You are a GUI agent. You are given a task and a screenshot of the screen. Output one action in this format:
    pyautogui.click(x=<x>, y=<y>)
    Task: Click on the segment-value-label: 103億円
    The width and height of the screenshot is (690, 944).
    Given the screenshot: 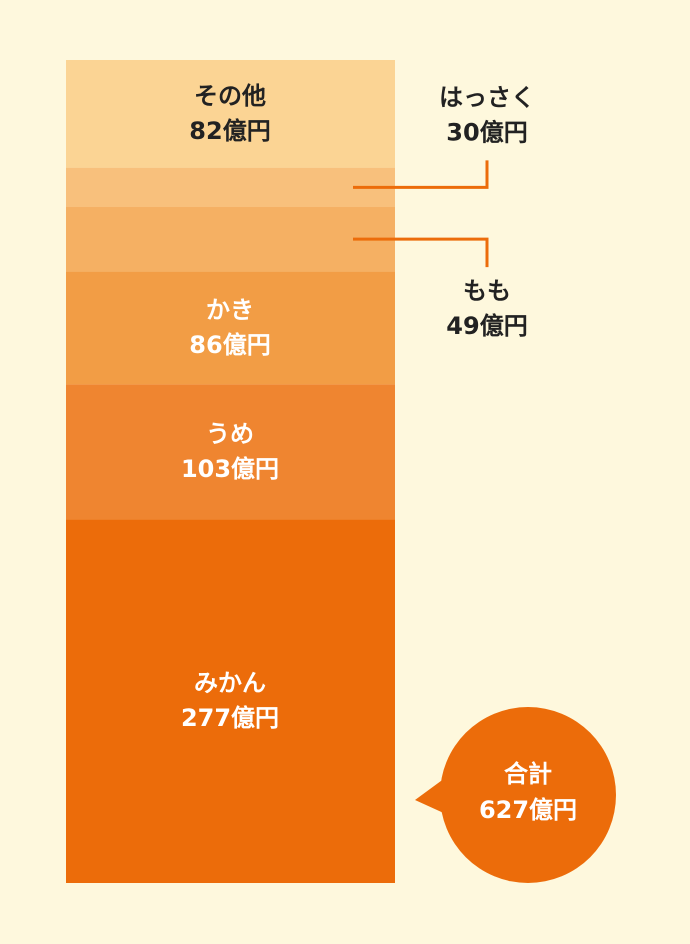 What is the action you would take?
    pyautogui.click(x=230, y=469)
    